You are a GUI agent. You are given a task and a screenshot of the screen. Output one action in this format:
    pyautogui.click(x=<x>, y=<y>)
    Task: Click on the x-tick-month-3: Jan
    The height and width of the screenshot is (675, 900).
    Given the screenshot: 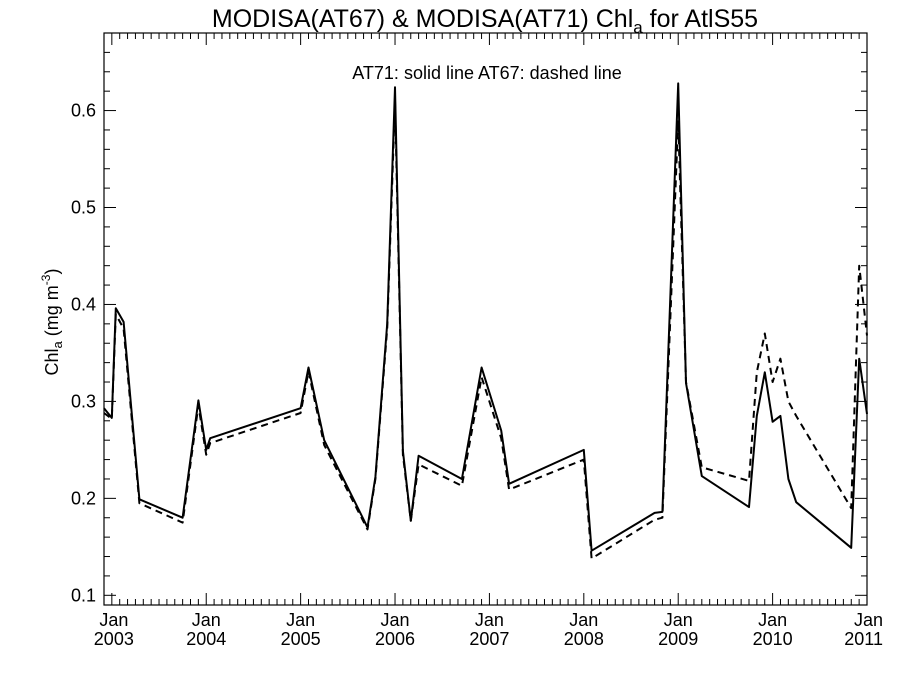 What is the action you would take?
    pyautogui.click(x=395, y=620)
    